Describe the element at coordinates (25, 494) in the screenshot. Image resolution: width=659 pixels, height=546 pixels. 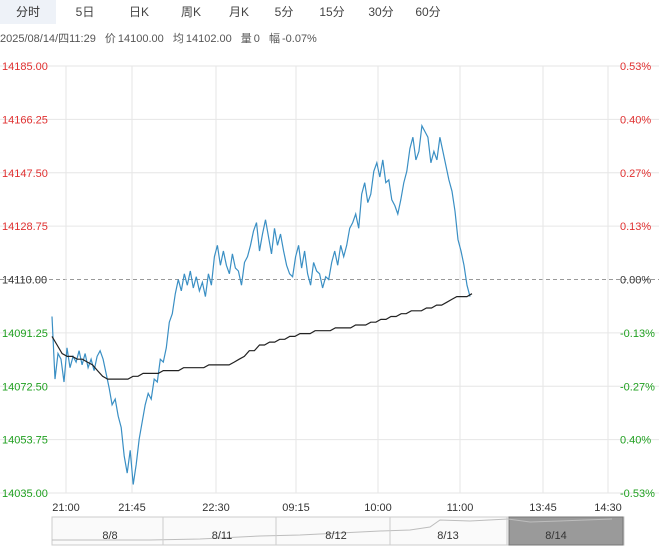
I see `y-tick-label: 14035.00` at that location.